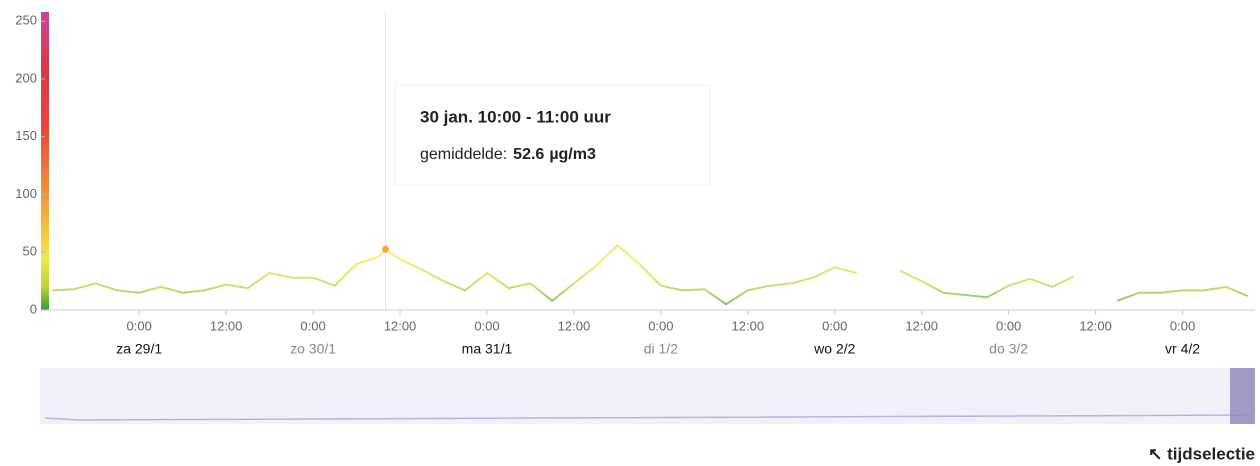 The width and height of the screenshot is (1260, 466). What do you see at coordinates (572, 154) in the screenshot?
I see `tooltip-unit: µg/m3` at bounding box center [572, 154].